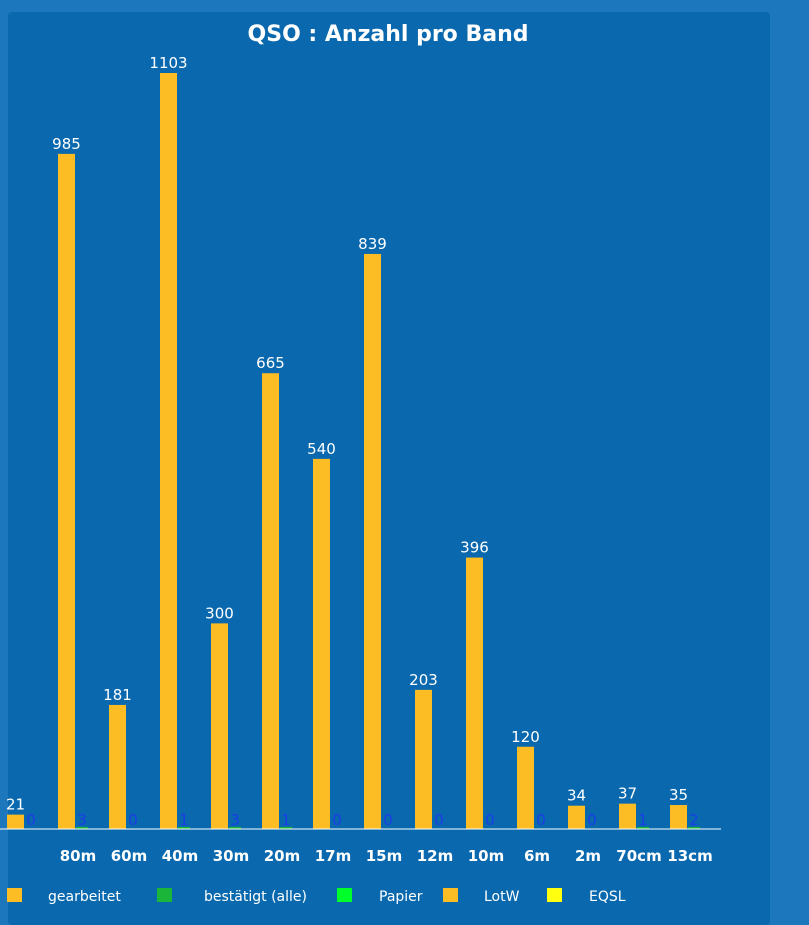 This screenshot has height=925, width=809. Describe the element at coordinates (235, 827) in the screenshot. I see `bar-bestaetigt-30m` at that location.